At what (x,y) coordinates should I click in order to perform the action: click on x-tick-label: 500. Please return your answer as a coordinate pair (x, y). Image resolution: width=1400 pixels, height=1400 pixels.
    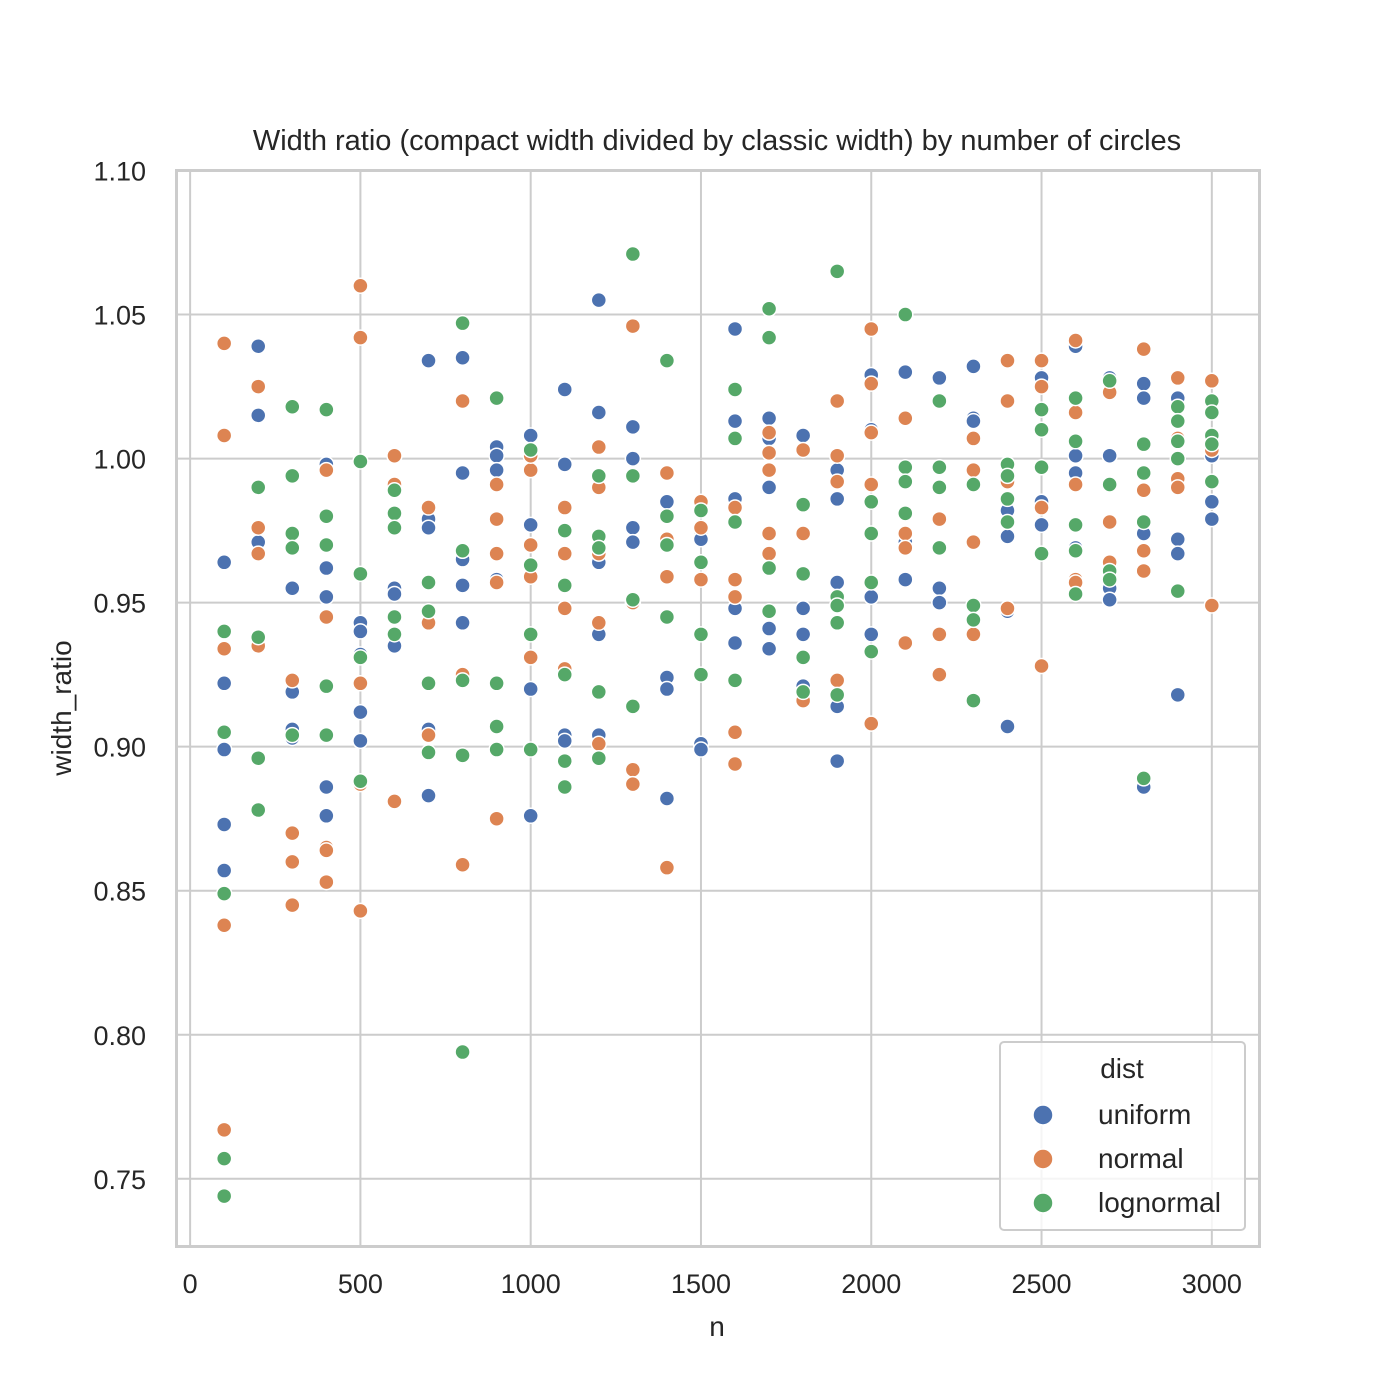
    Looking at the image, I should click on (360, 1284).